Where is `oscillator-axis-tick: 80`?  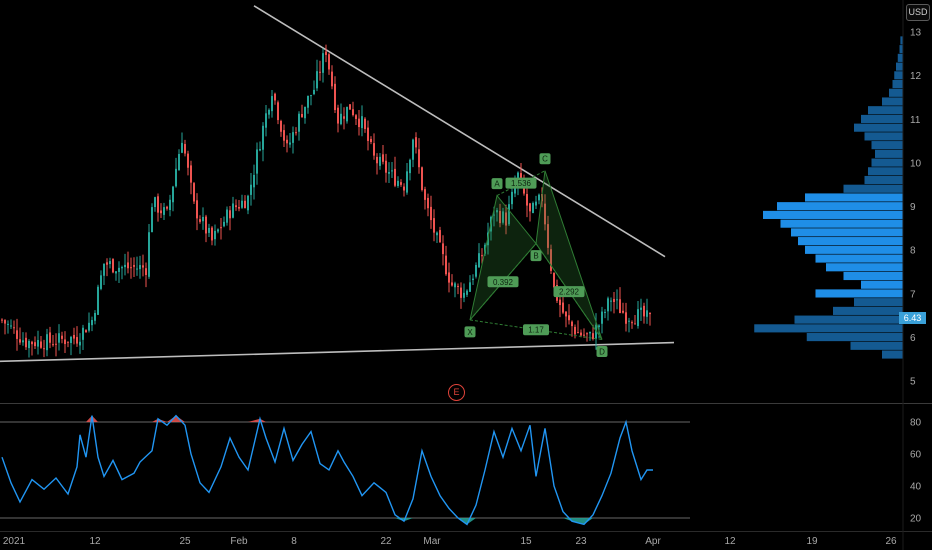 oscillator-axis-tick: 80 is located at coordinates (916, 423).